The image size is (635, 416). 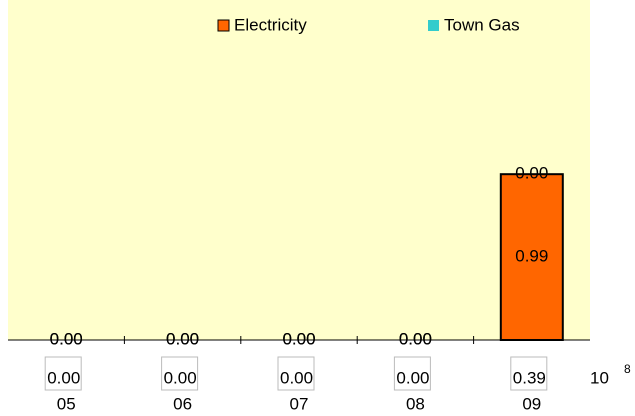 What do you see at coordinates (415, 403) in the screenshot?
I see `x-tick-label: 08` at bounding box center [415, 403].